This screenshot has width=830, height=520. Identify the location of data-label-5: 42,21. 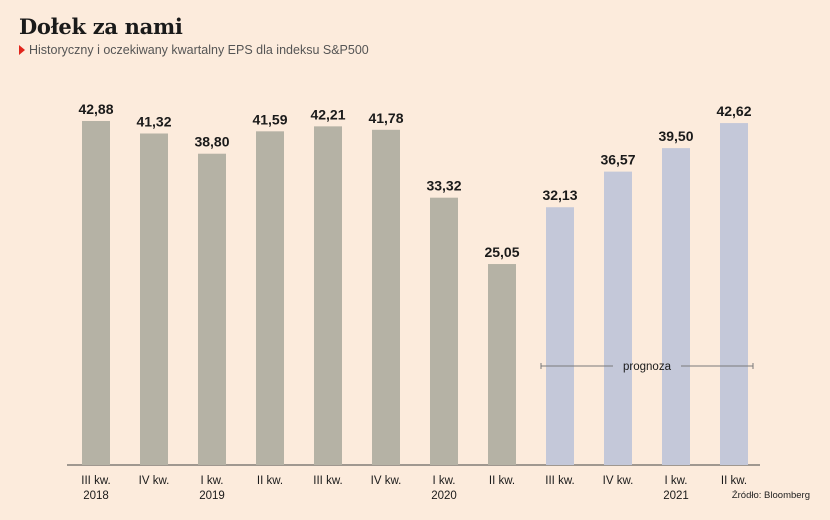
(327, 114).